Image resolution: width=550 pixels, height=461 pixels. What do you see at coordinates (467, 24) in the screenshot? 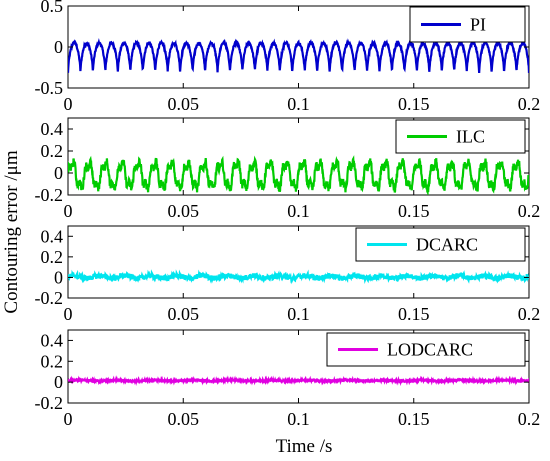
I see `legend: PI` at bounding box center [467, 24].